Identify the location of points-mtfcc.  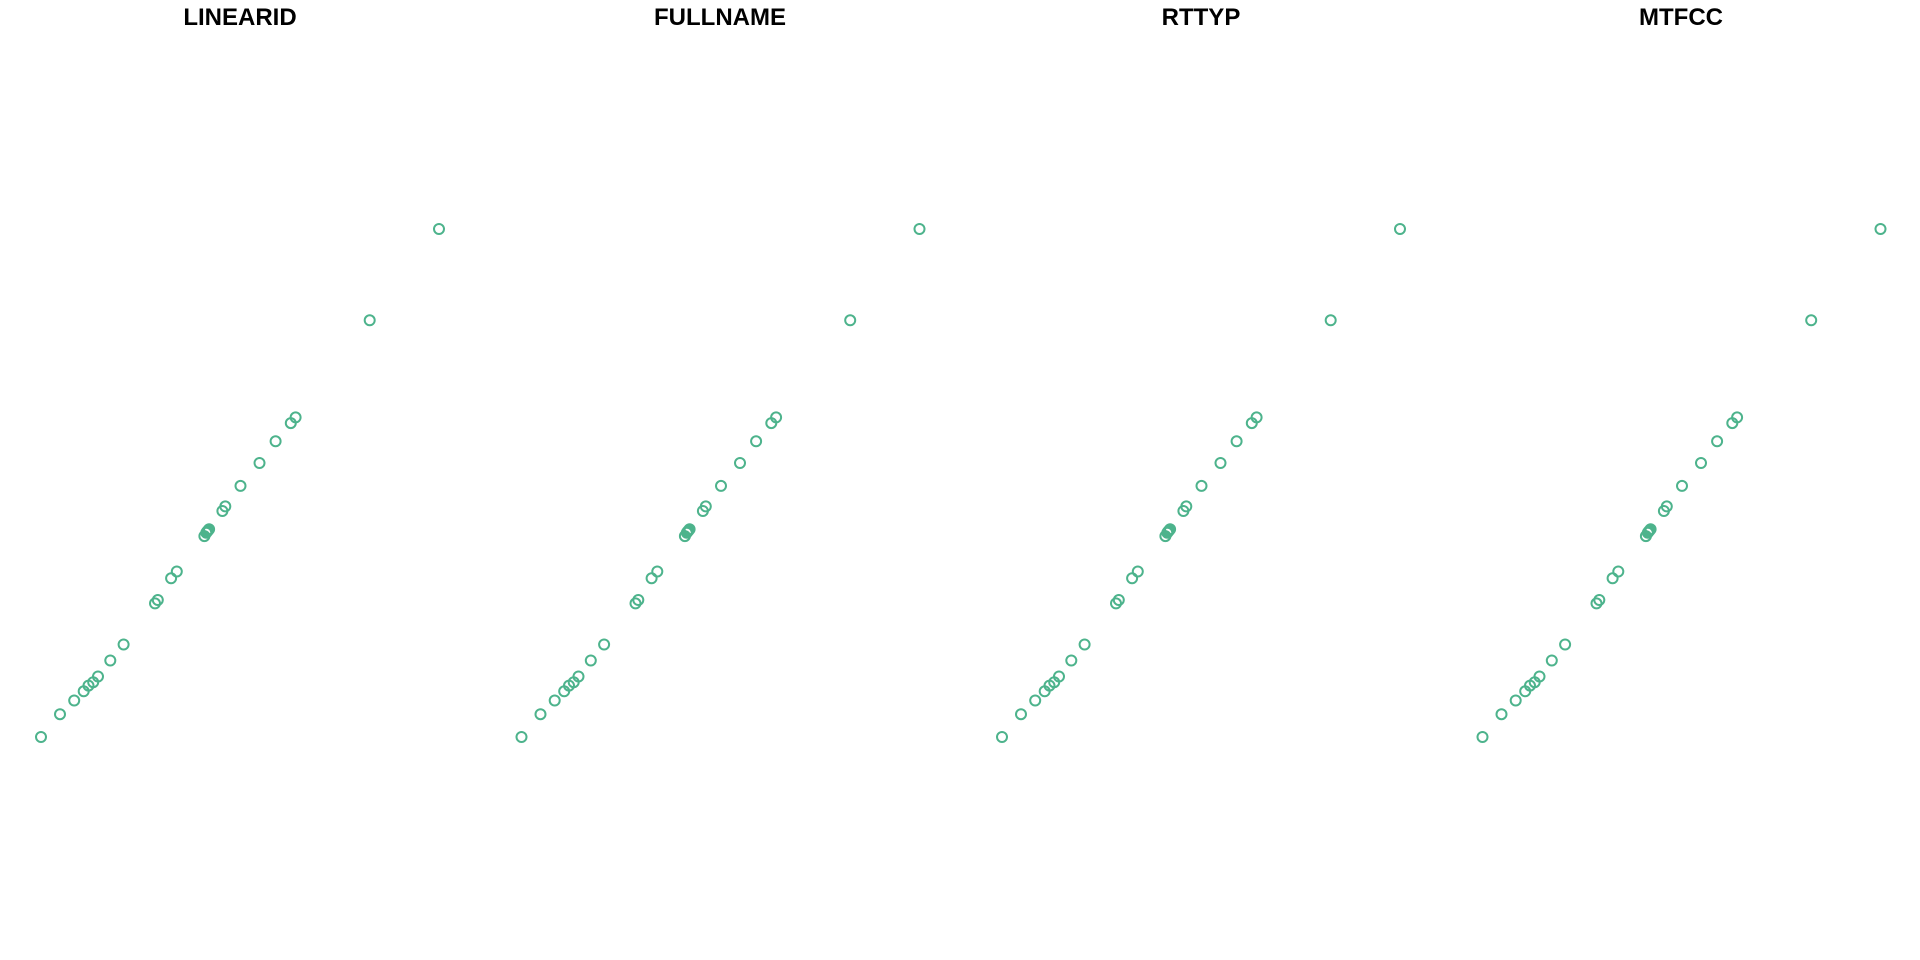
(1681, 483).